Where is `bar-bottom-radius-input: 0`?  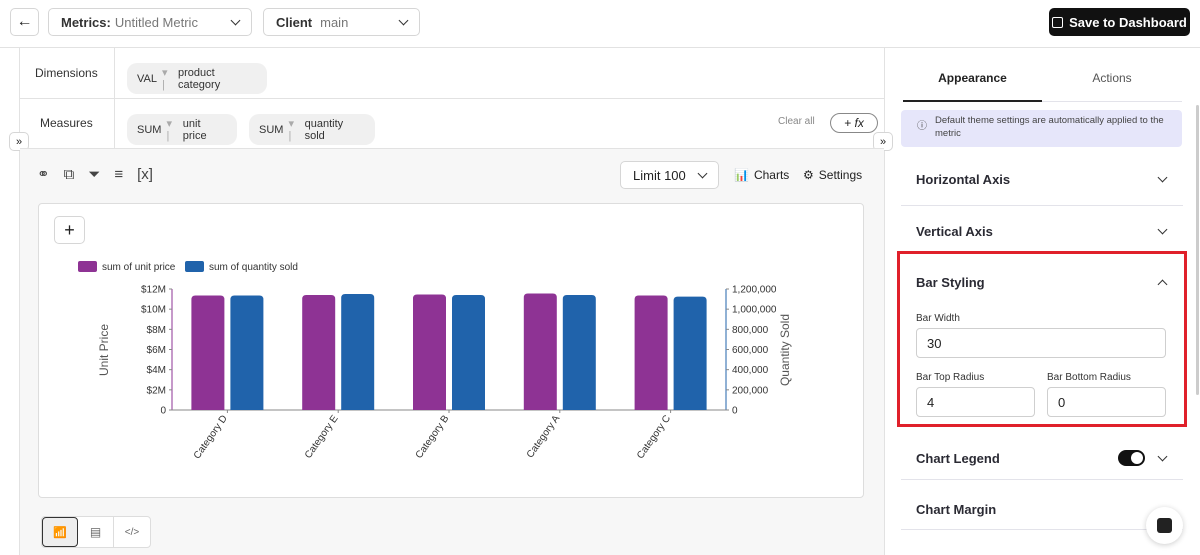 bar-bottom-radius-input: 0 is located at coordinates (1106, 402).